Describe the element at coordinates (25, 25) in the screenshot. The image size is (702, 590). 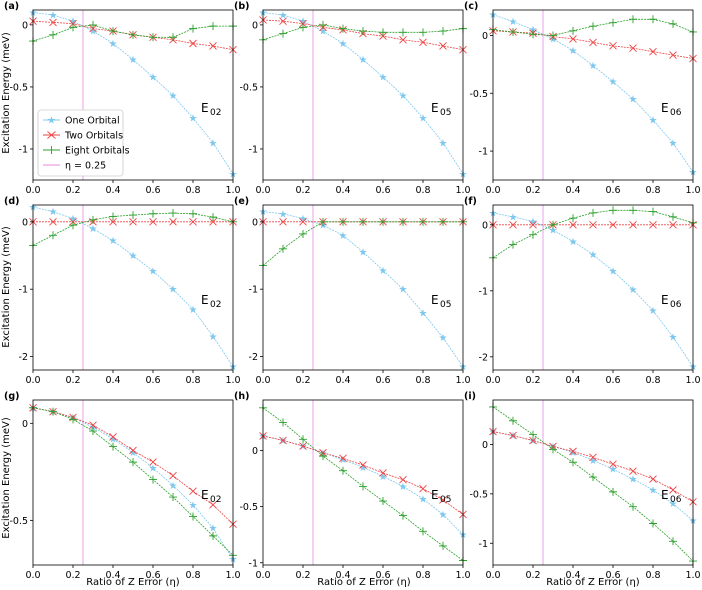
I see `y-tick-label: 0` at that location.